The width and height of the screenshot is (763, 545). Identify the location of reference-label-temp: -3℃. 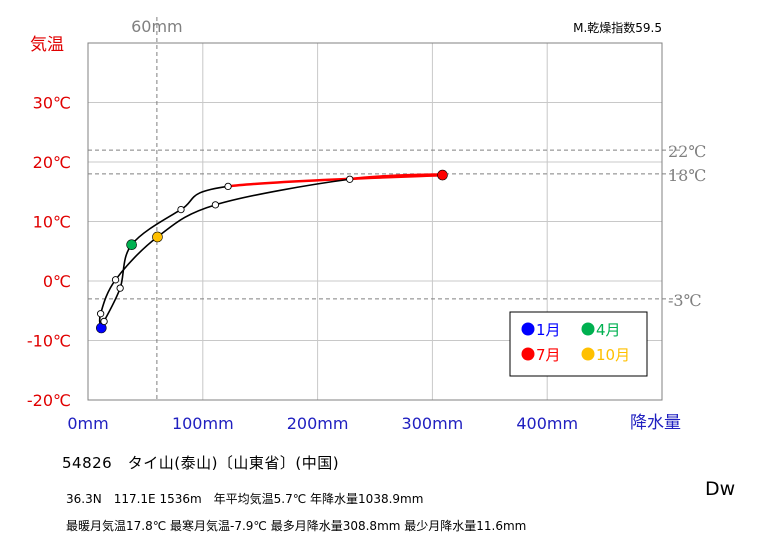
(684, 300).